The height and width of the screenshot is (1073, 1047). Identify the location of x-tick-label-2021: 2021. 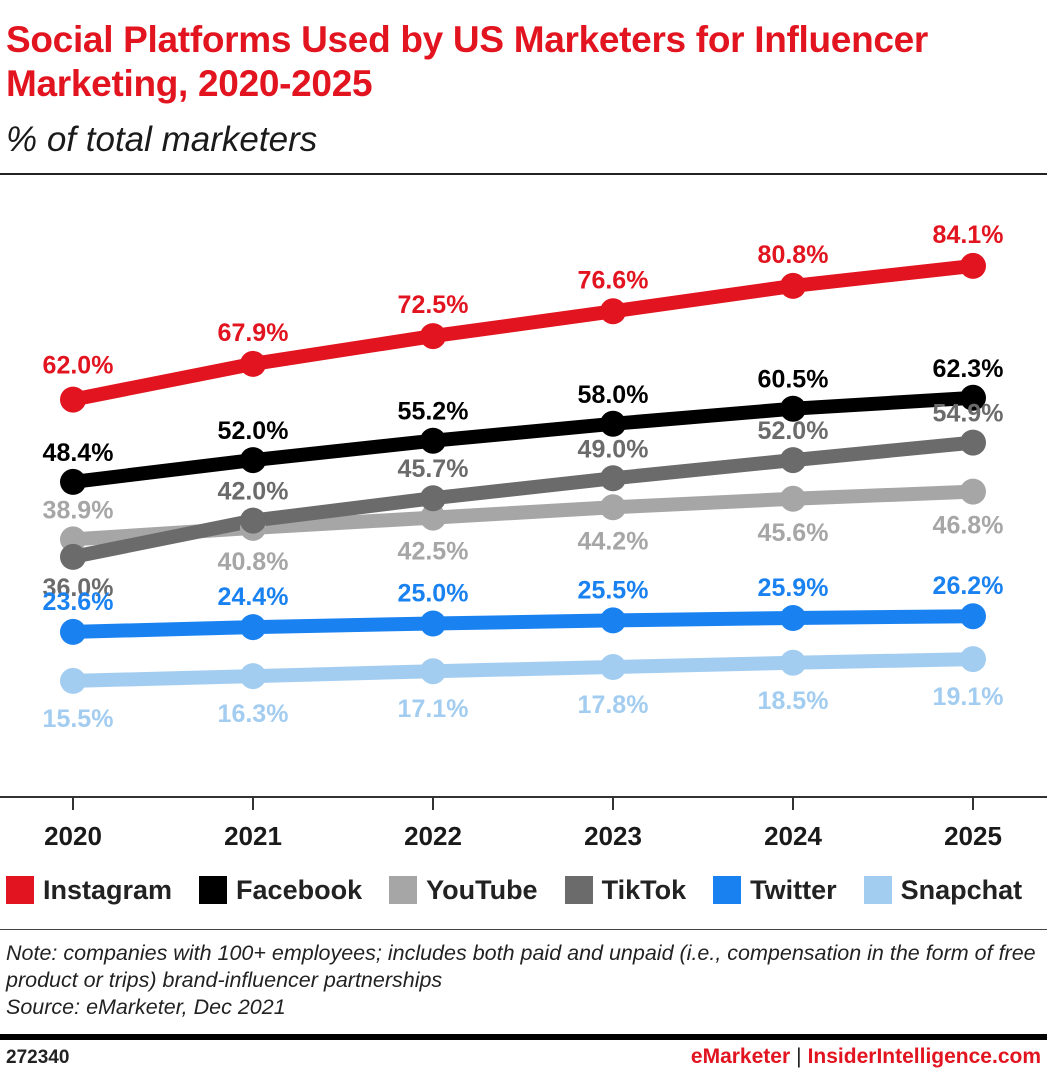
(253, 836).